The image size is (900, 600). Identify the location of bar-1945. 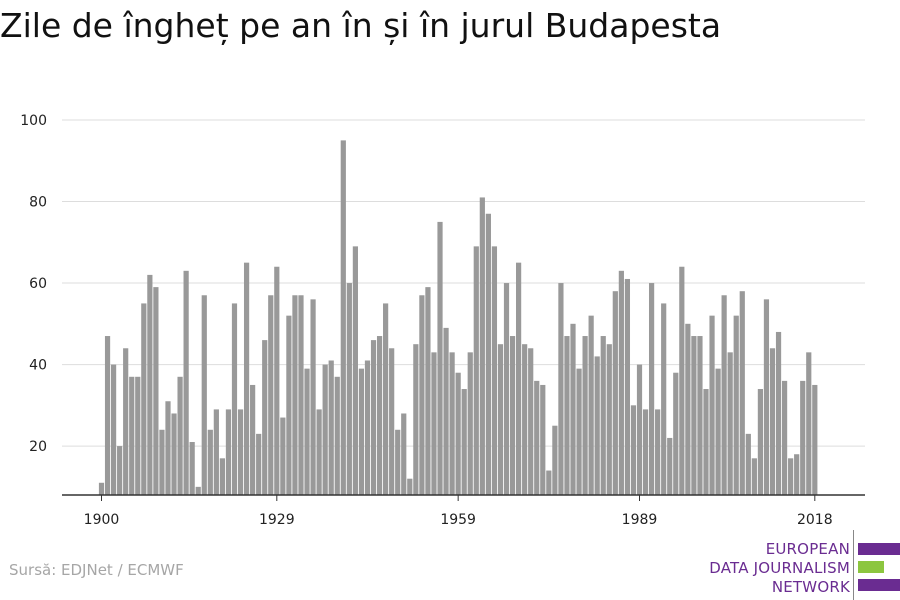
(373, 417).